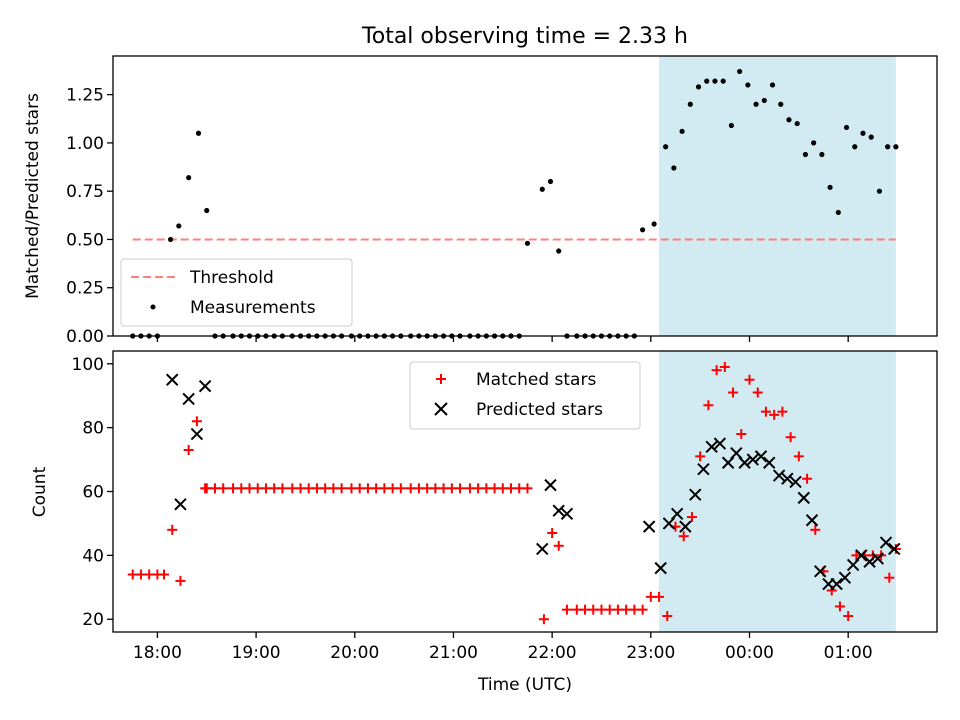 The height and width of the screenshot is (720, 960). I want to click on y-tick-label: 20, so click(93, 620).